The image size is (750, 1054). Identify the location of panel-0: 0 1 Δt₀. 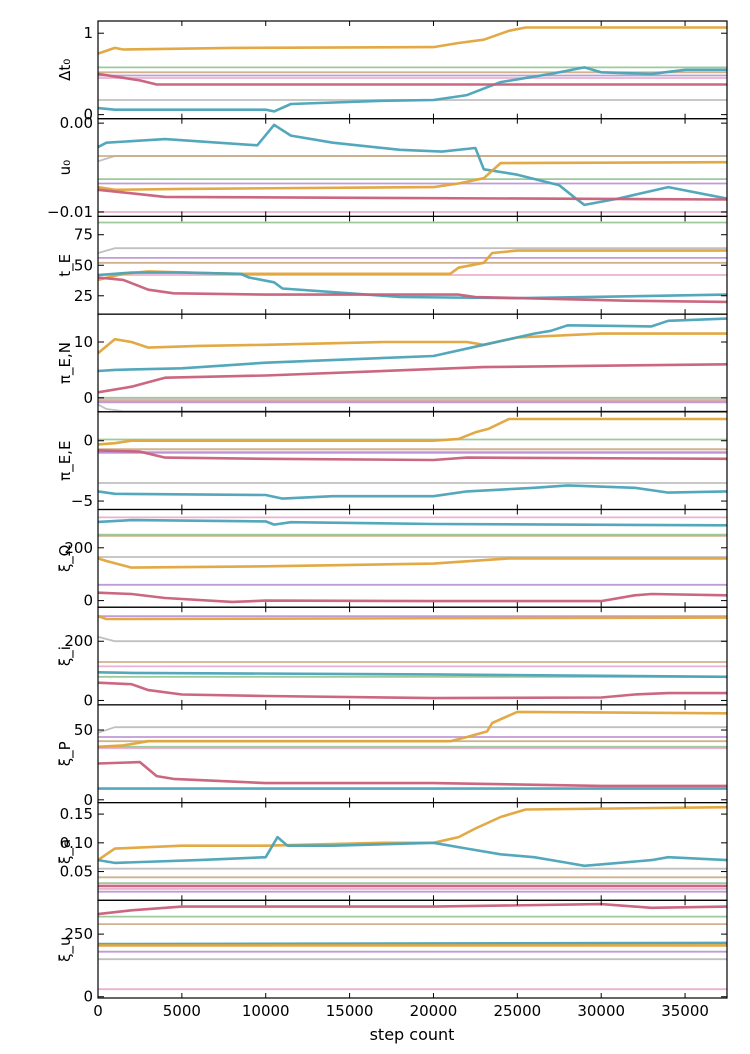
(392, 72).